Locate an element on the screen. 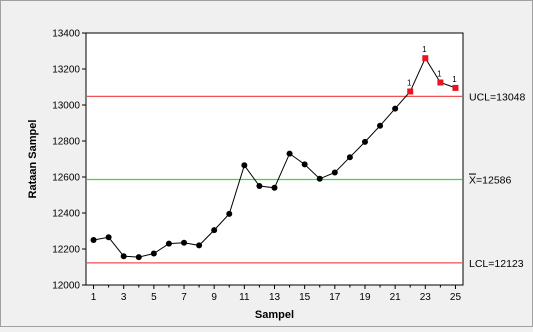 This screenshot has width=533, height=332. y-tick-label: 13200 is located at coordinates (66, 70).